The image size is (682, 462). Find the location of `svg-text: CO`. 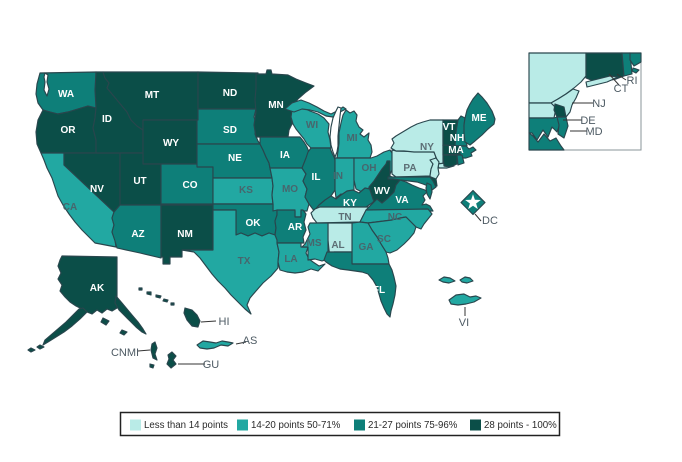

svg-text: CO is located at coordinates (190, 185).